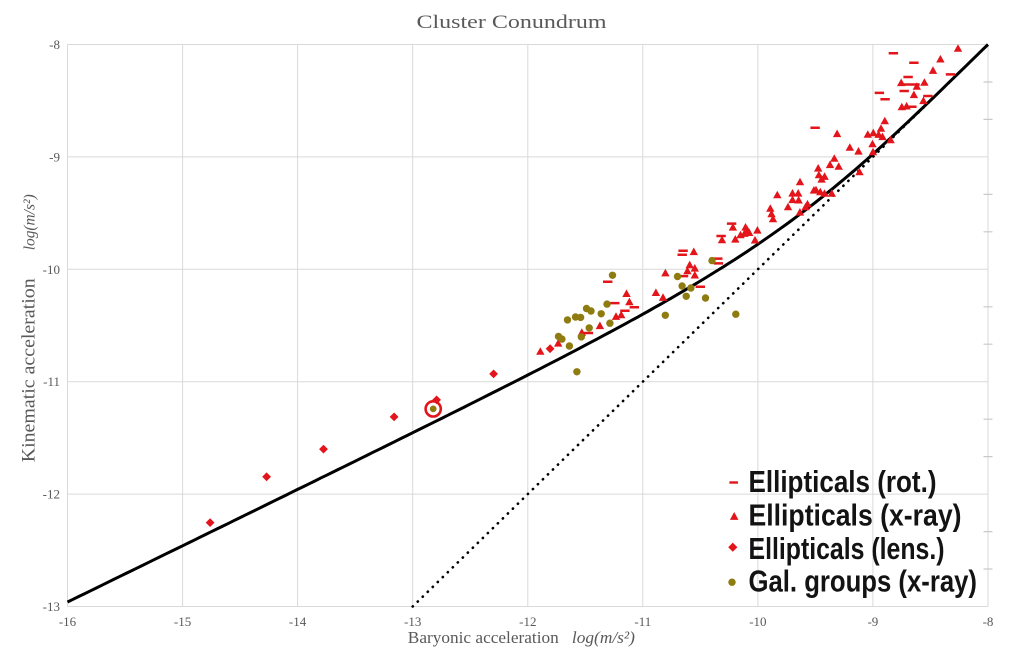  What do you see at coordinates (29, 370) in the screenshot?
I see `svg-text: Kinematic acceleration` at bounding box center [29, 370].